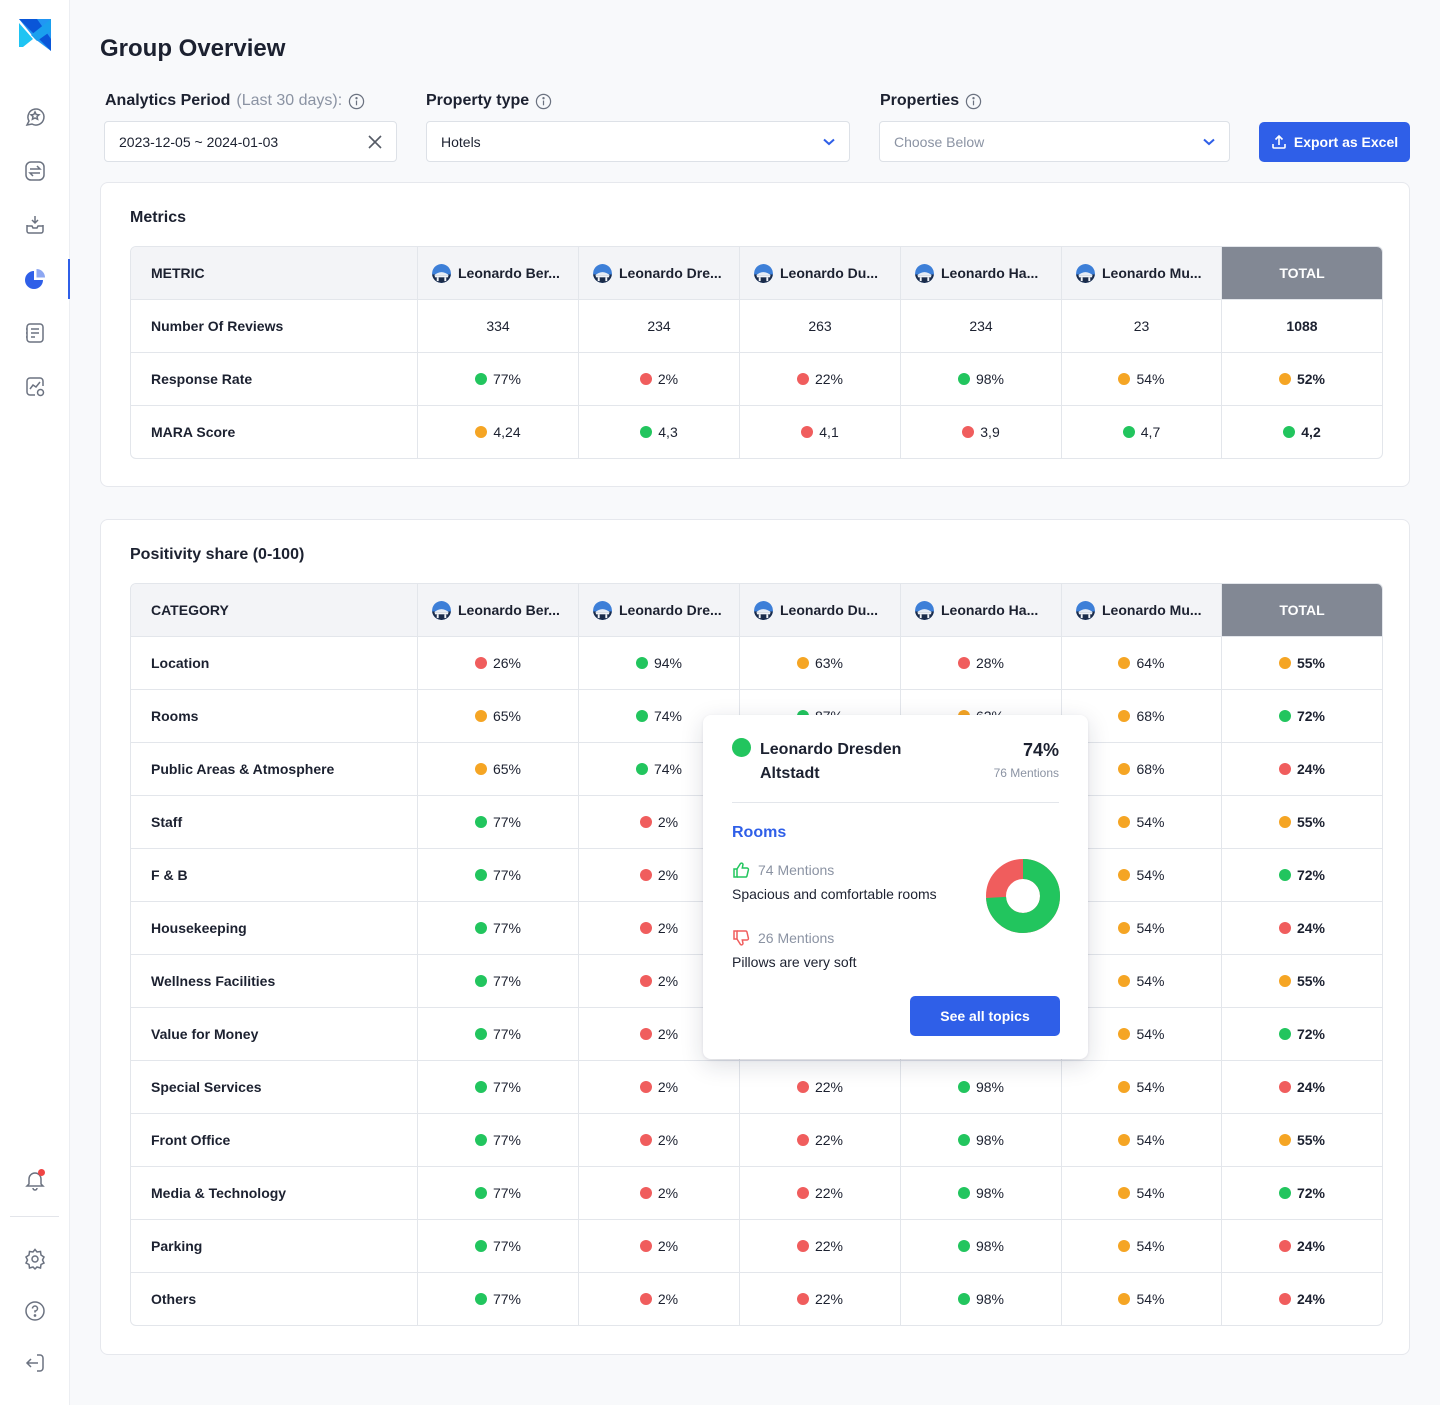 The image size is (1440, 1405). What do you see at coordinates (1302, 1033) in the screenshot?
I see `total-cell: 72%` at bounding box center [1302, 1033].